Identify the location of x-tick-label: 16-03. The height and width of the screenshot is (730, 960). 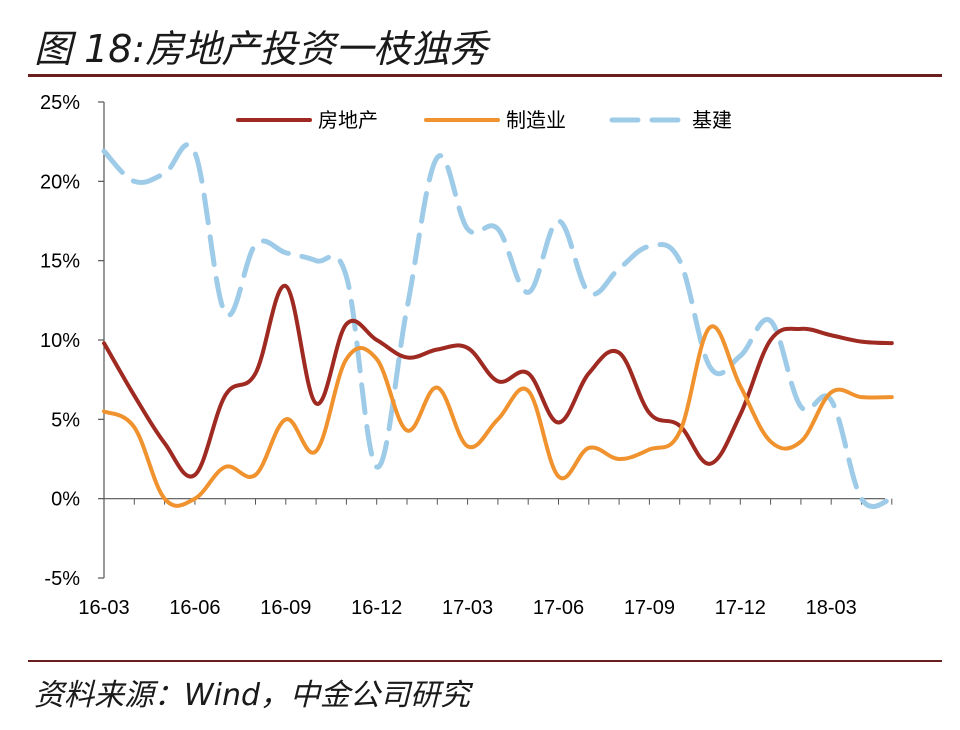
(103, 608).